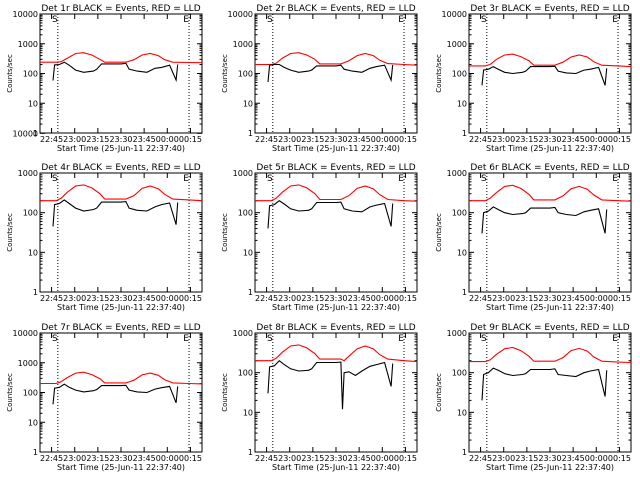 The height and width of the screenshot is (480, 640). Describe the element at coordinates (120, 328) in the screenshot. I see `panel-title: Det 7r BLACK = Events, RED = LLD` at that location.